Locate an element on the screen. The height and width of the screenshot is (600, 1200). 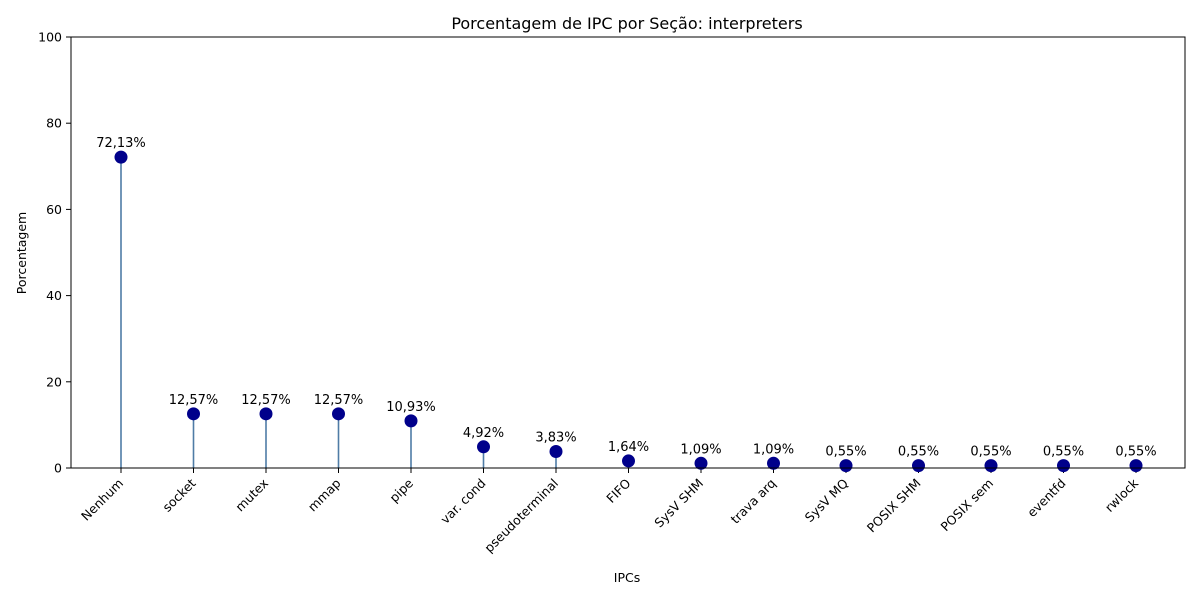
x-tick-label: var. cond is located at coordinates (462, 501).